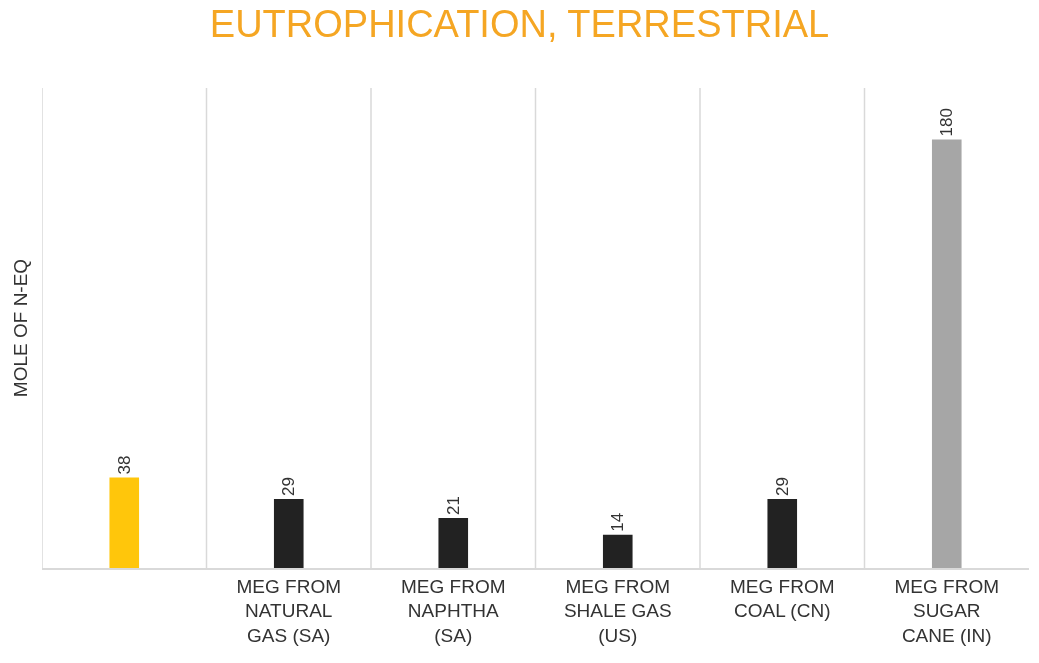  What do you see at coordinates (453, 610) in the screenshot?
I see `x-tick-label: MEG FROM NAPHTHA (SA)` at bounding box center [453, 610].